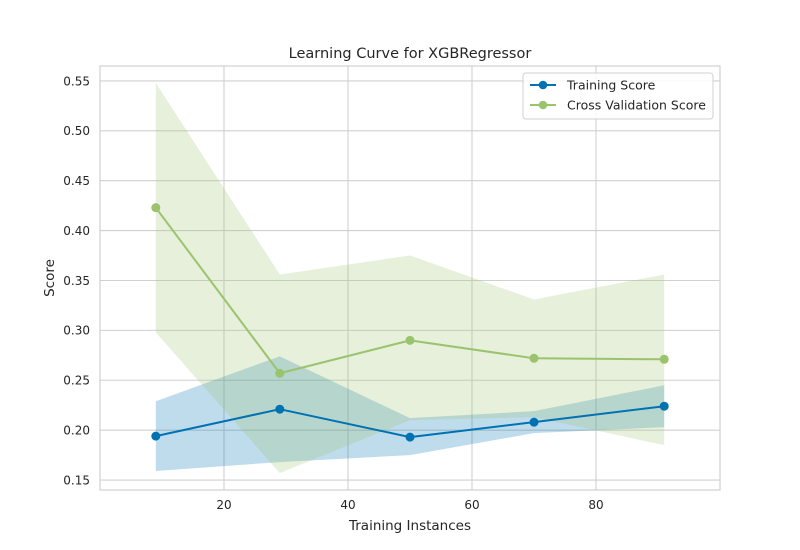  I want to click on chart-title: Learning Curve for XGBRegressor, so click(410, 54).